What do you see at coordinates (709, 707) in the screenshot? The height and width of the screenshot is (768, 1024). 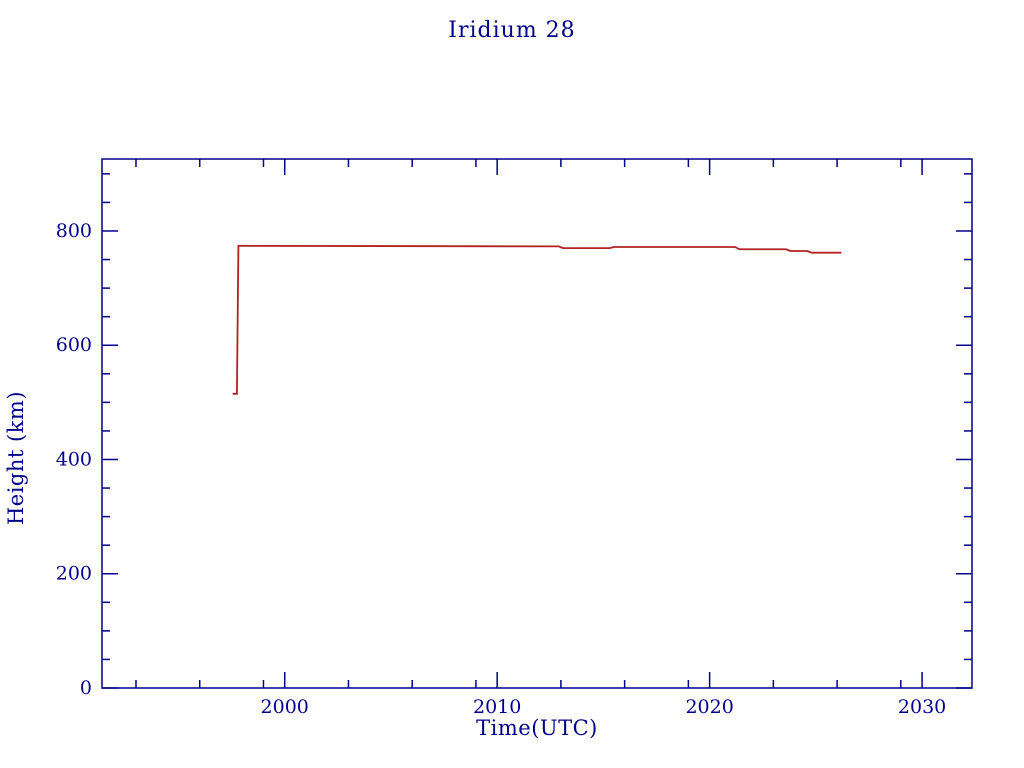 I see `x-tick-label: 2020` at bounding box center [709, 707].